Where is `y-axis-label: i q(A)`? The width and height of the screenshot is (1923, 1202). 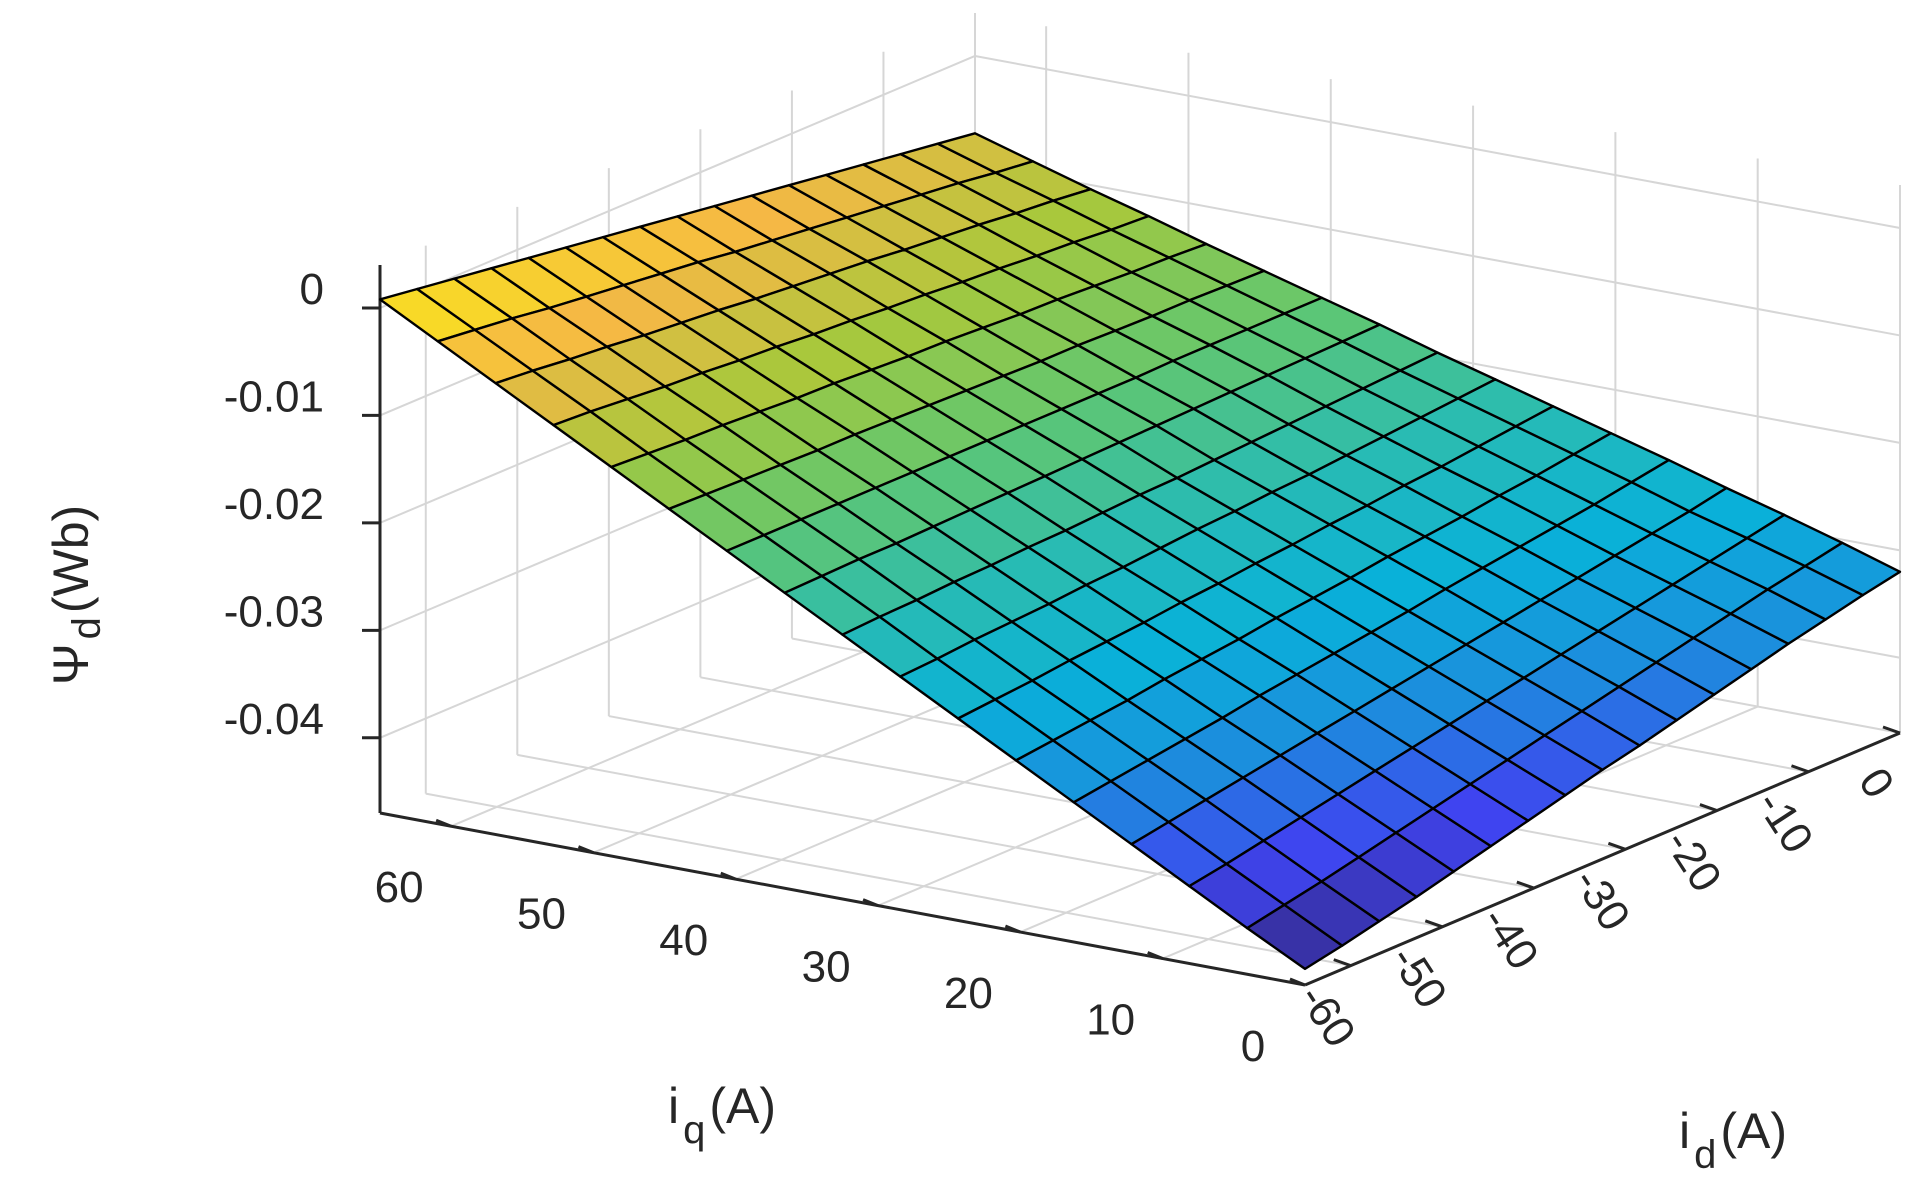
y-axis-label: i q(A) is located at coordinates (722, 1115).